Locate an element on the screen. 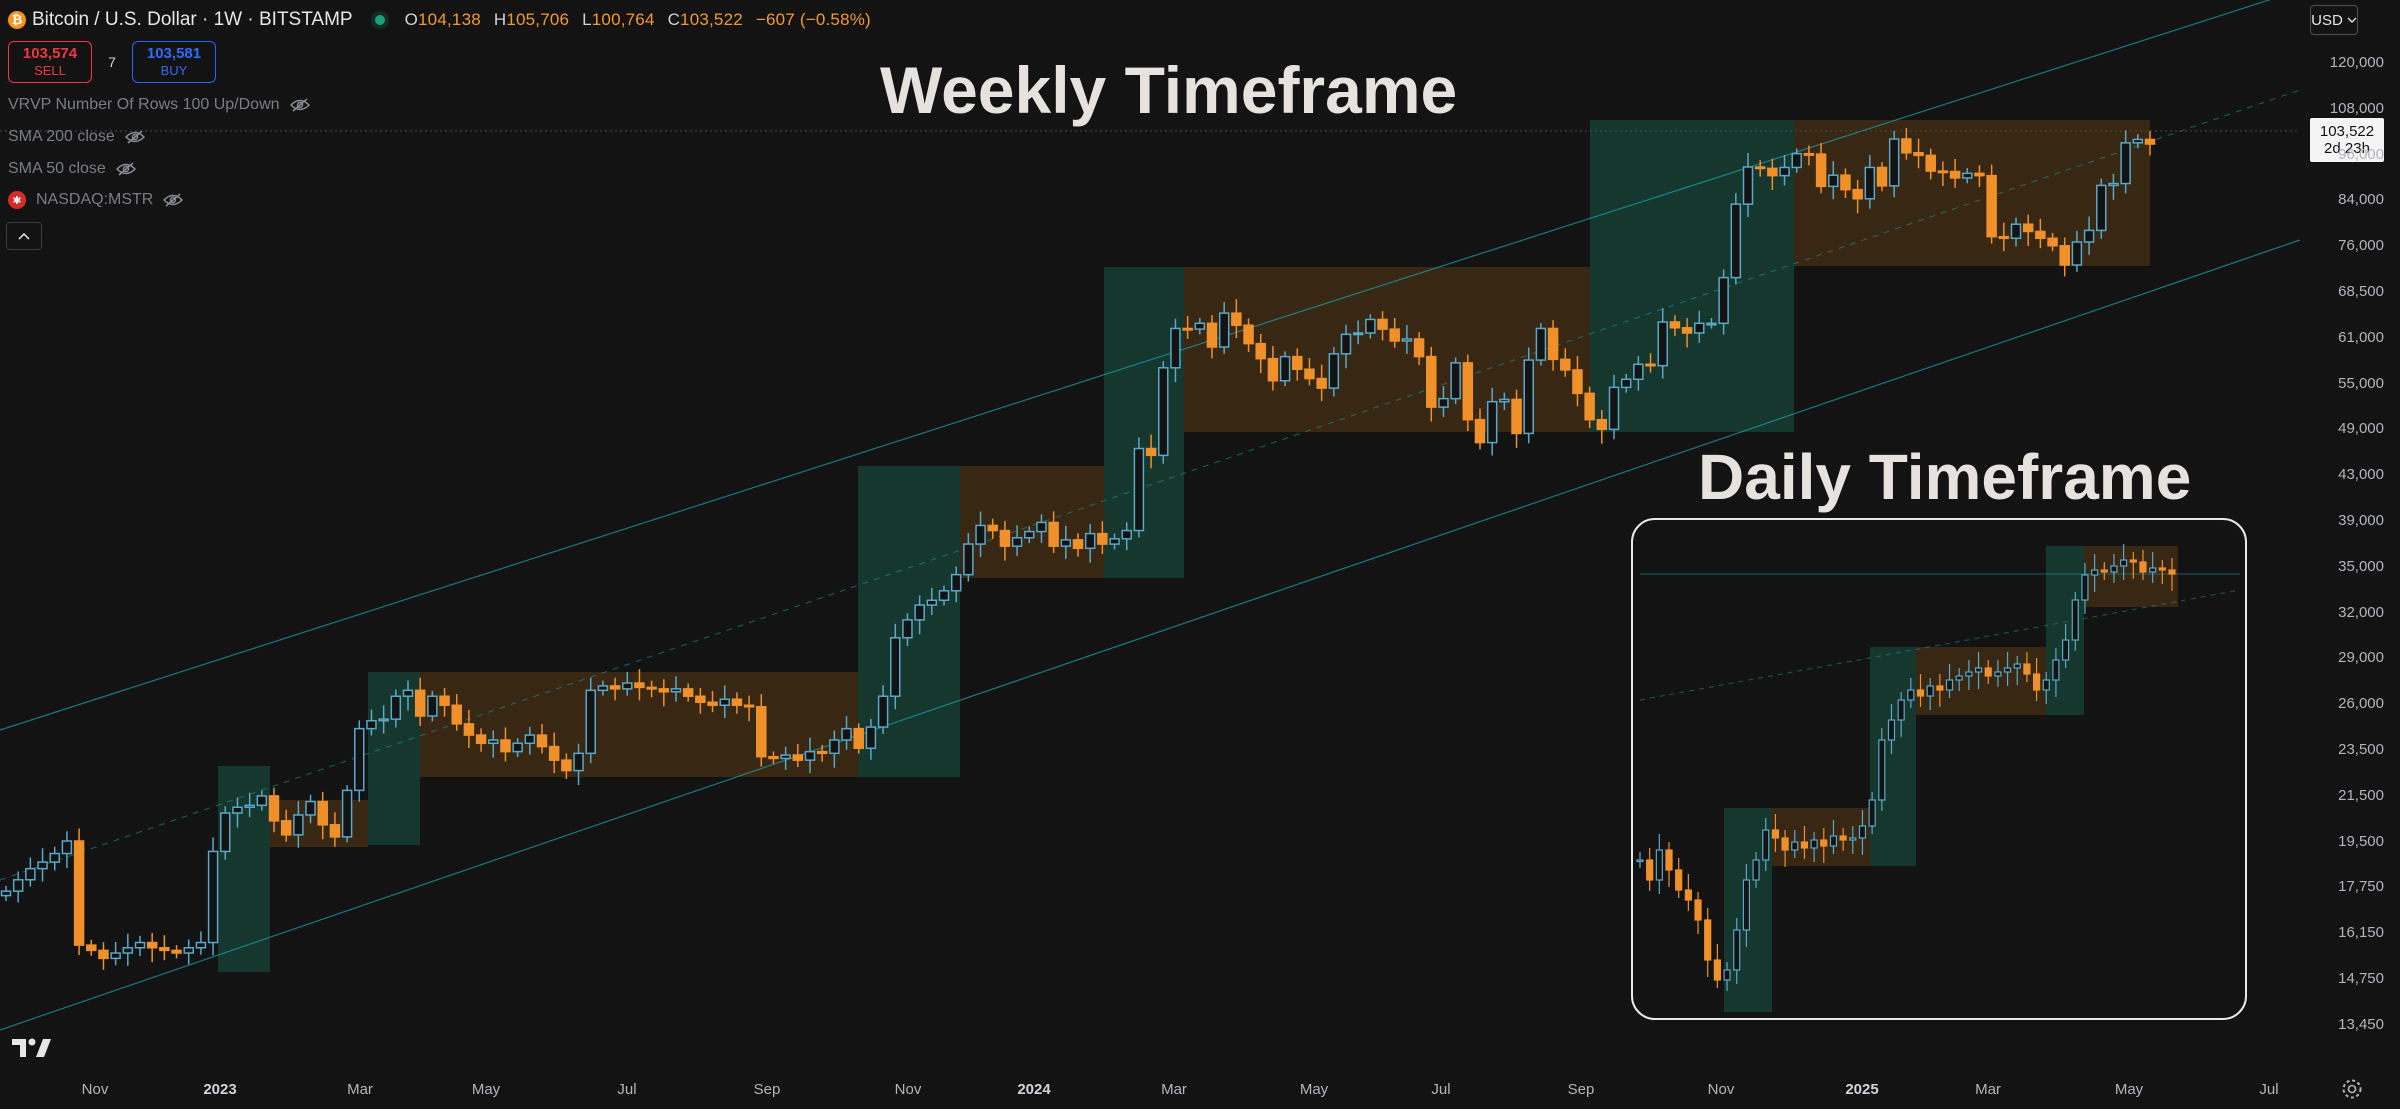  price-tick-label: 108,000 is located at coordinates (2356, 108).